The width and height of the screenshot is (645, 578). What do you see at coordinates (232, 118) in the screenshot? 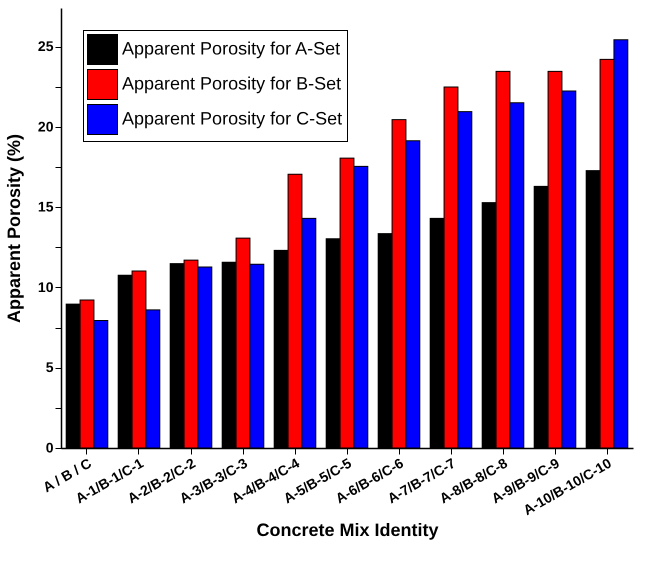
I see `legend-label: Apparent Porosity for C-Set` at bounding box center [232, 118].